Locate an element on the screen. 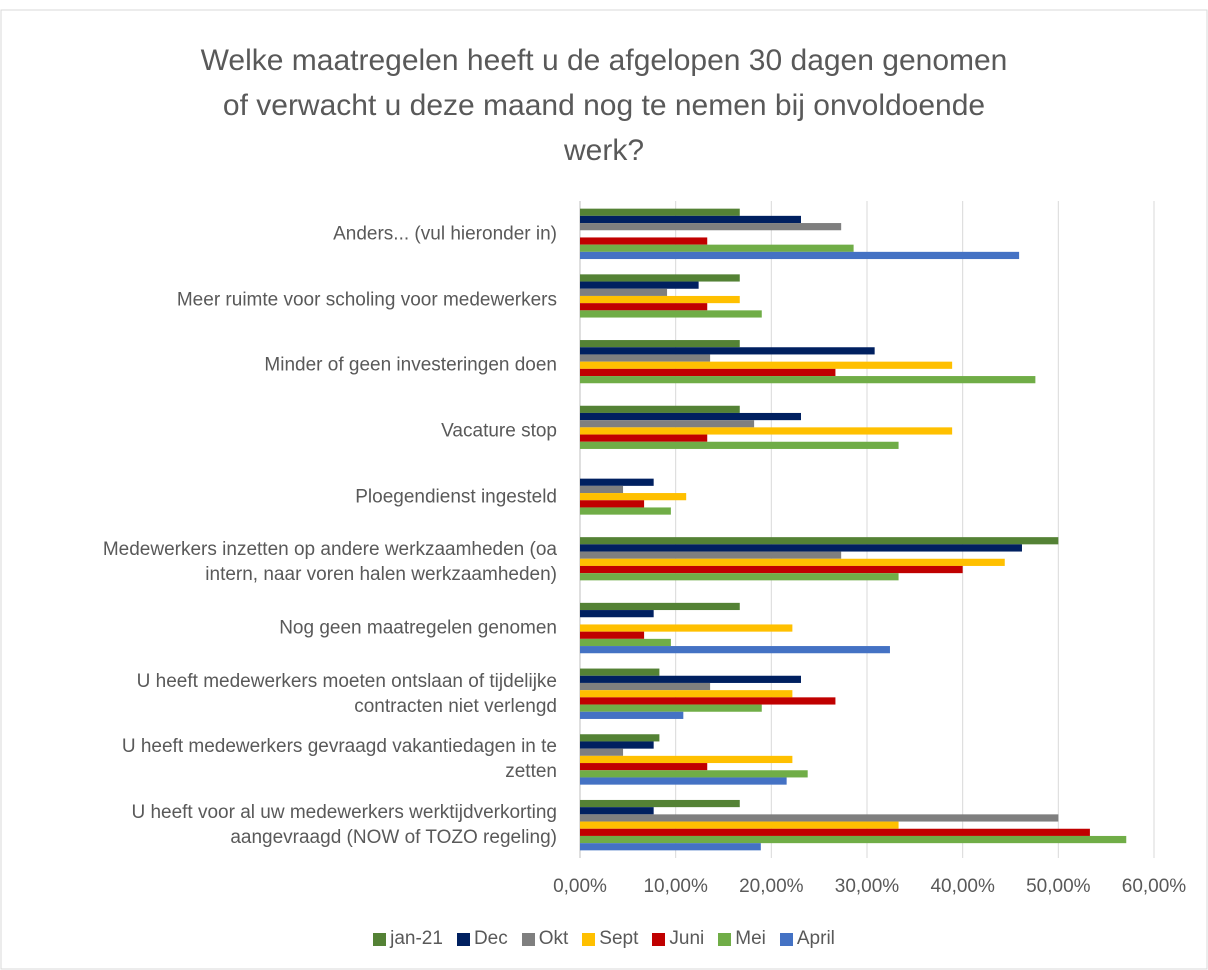  y-tick-label: Nog geen maatregelen genomen is located at coordinates (418, 628).